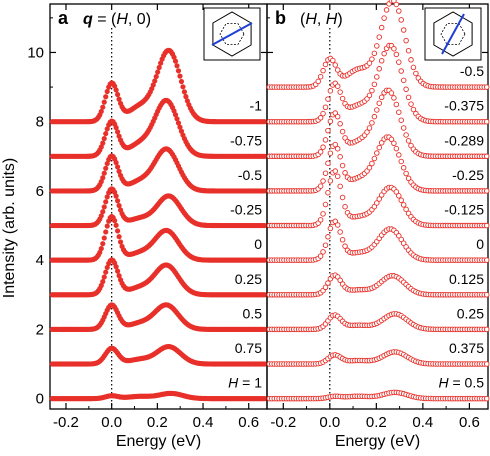 This screenshot has height=456, width=490. What do you see at coordinates (157, 422) in the screenshot?
I see `x-tick-label: 0.2` at bounding box center [157, 422].